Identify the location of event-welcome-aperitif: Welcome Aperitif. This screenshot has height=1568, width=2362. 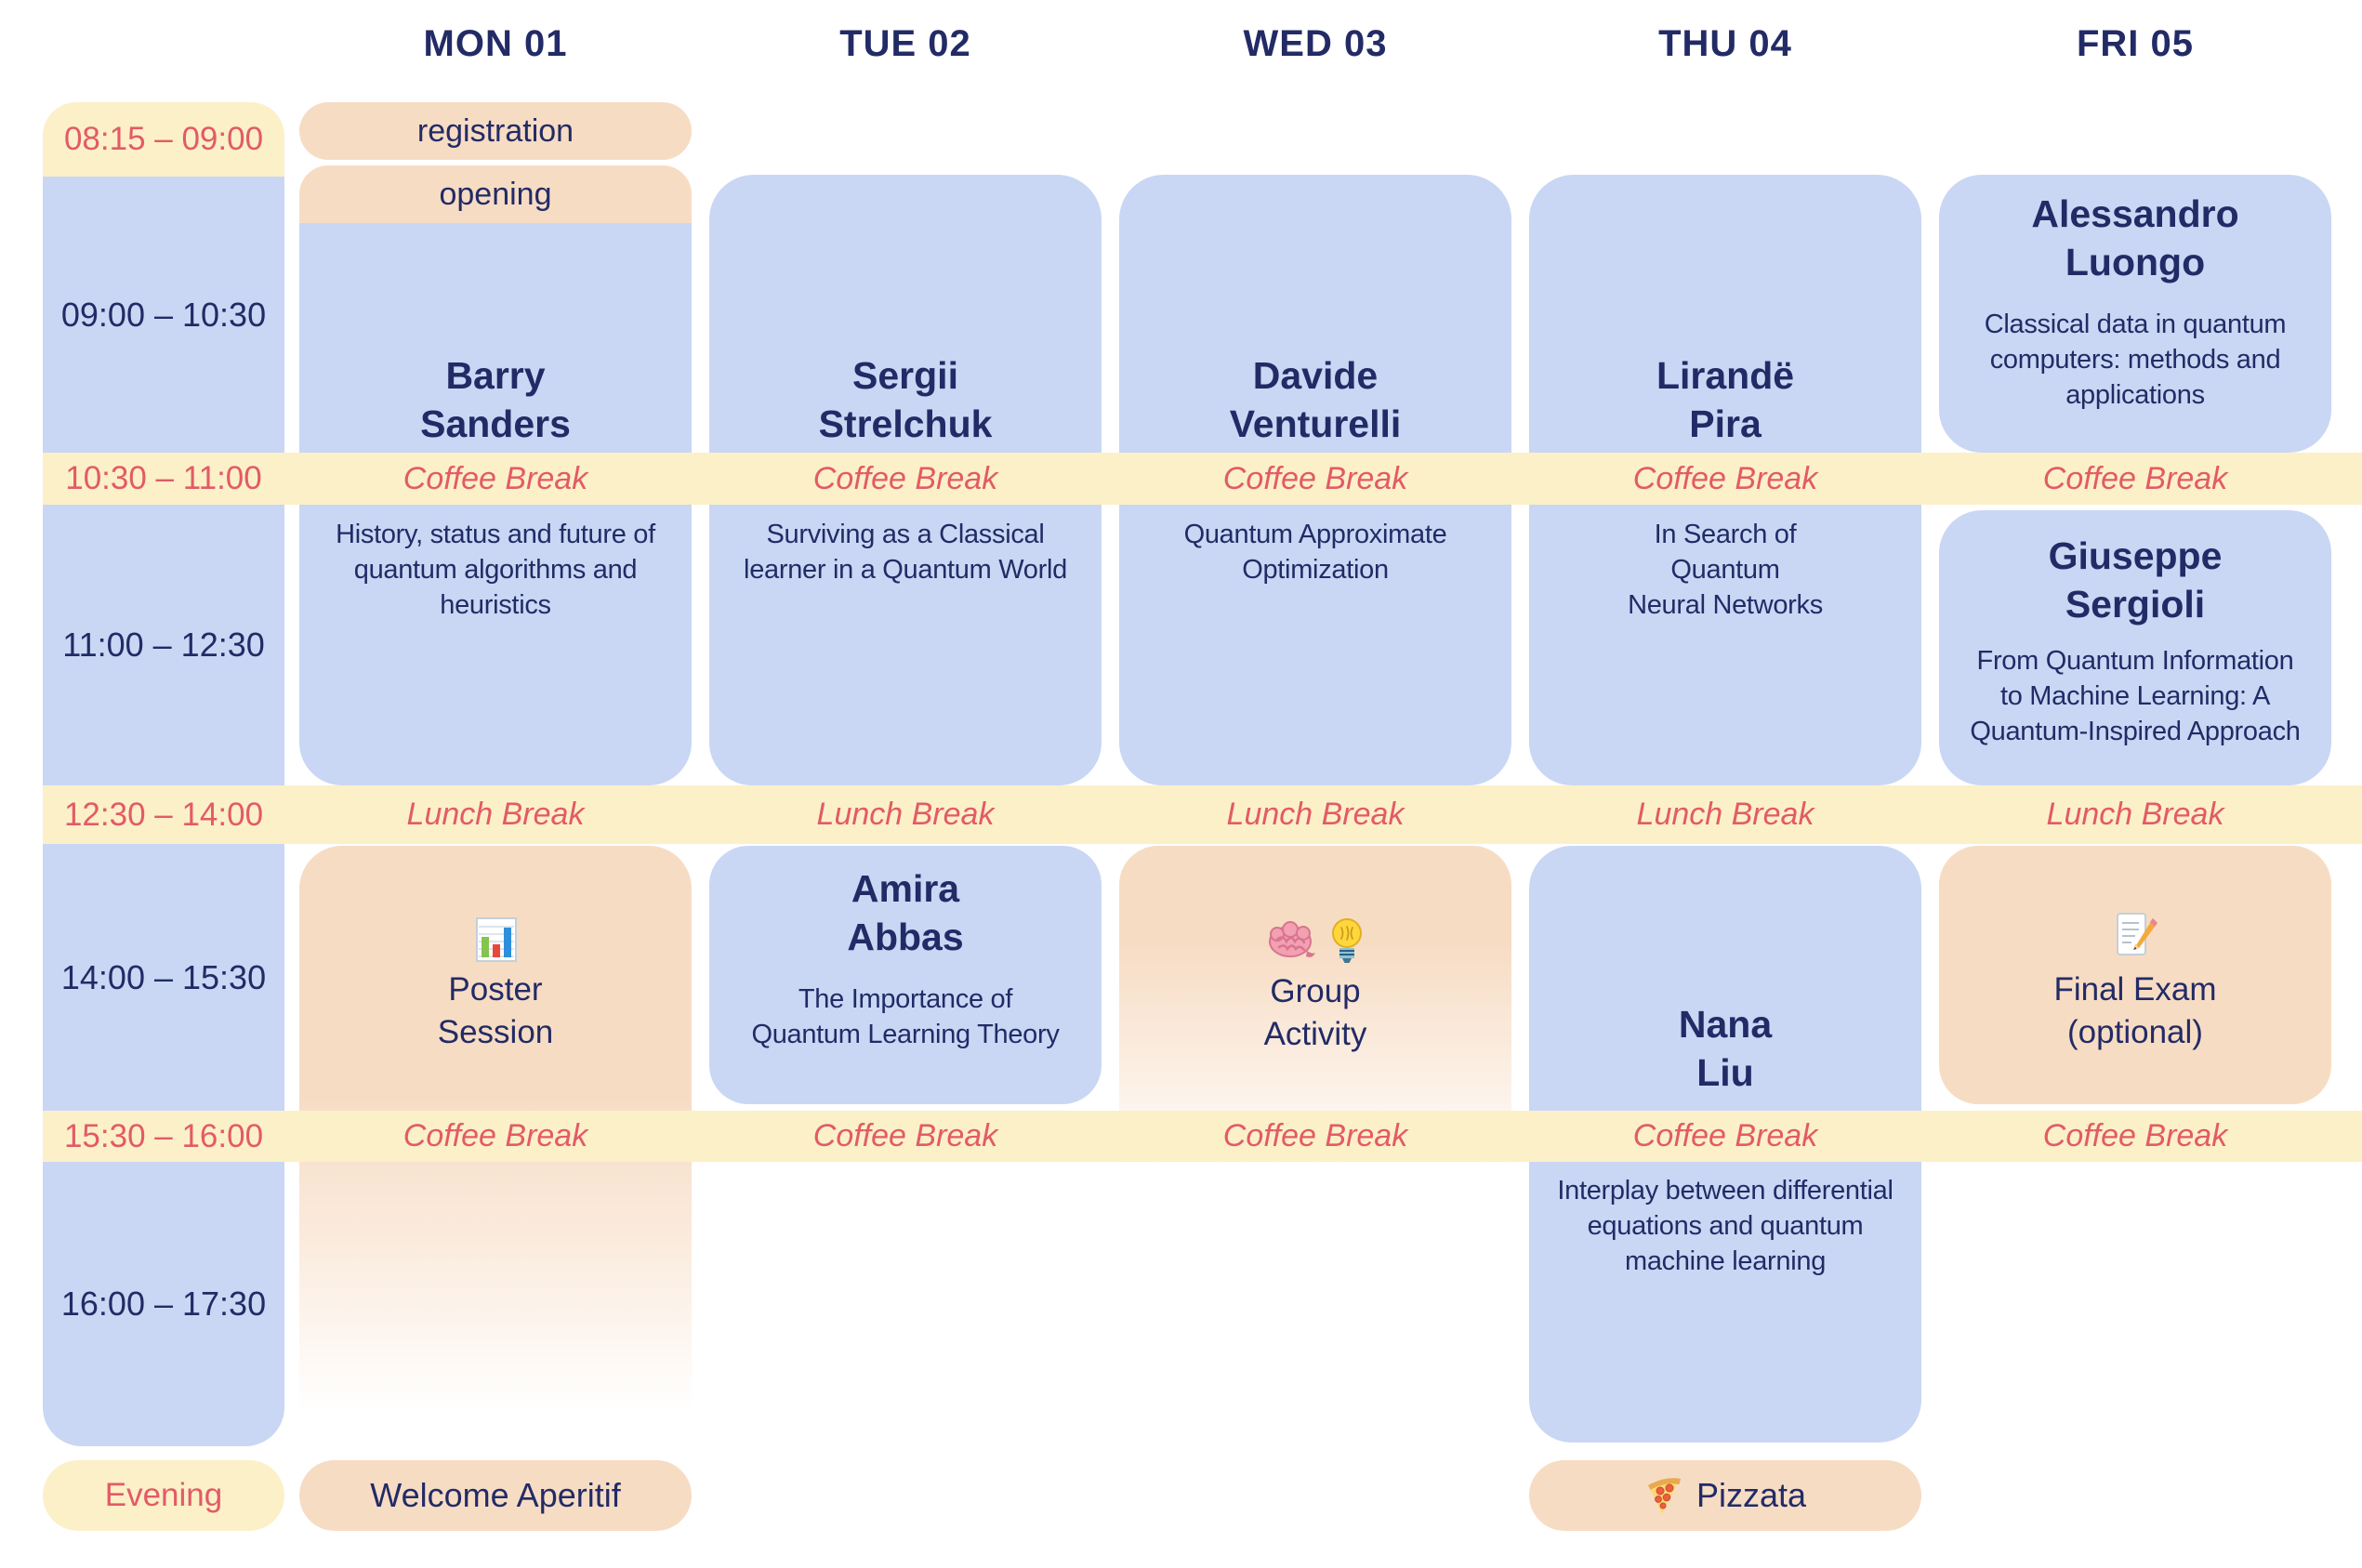
(495, 1495).